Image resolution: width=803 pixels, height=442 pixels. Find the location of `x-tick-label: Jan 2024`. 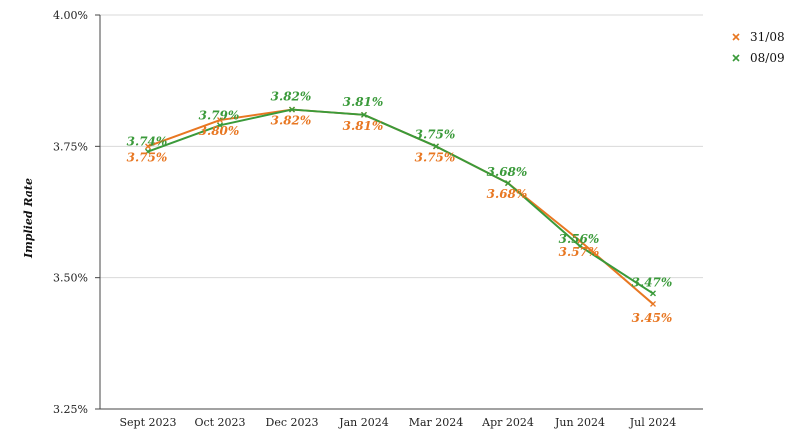

x-tick-label: Jan 2024 is located at coordinates (363, 422).